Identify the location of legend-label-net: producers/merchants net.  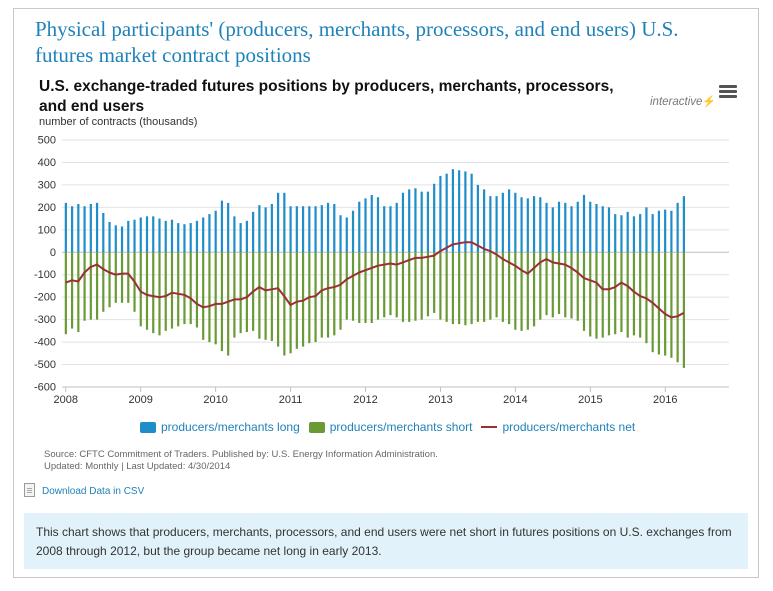
(569, 427).